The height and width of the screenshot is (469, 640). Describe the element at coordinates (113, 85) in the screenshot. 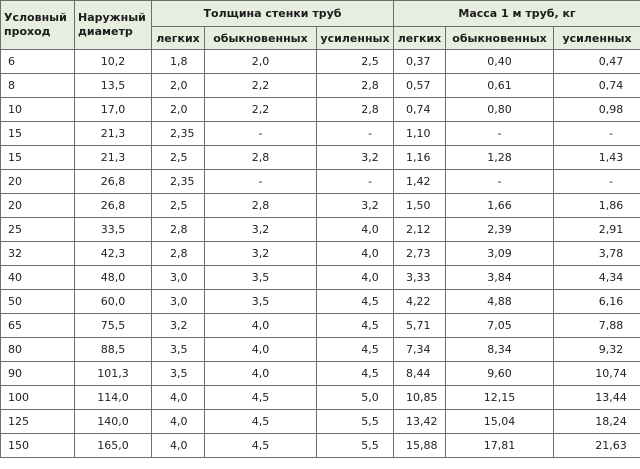

I see `outer-diameter-cell: 13,5` at that location.